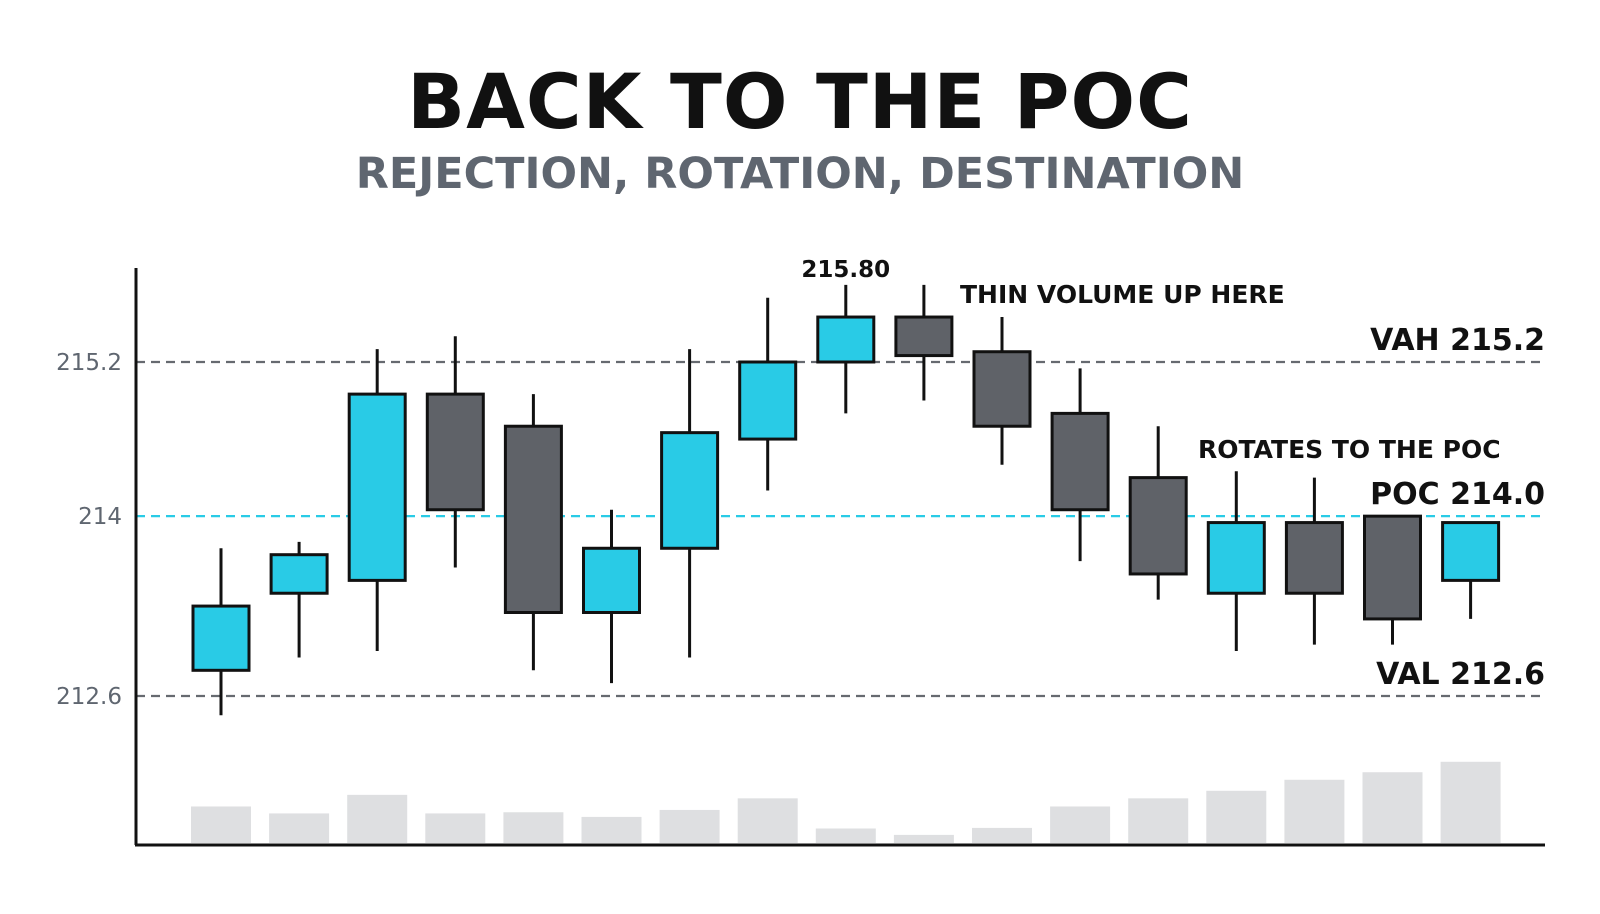 This screenshot has height=914, width=1600. I want to click on level-label: VAL 212.6, so click(1460, 674).